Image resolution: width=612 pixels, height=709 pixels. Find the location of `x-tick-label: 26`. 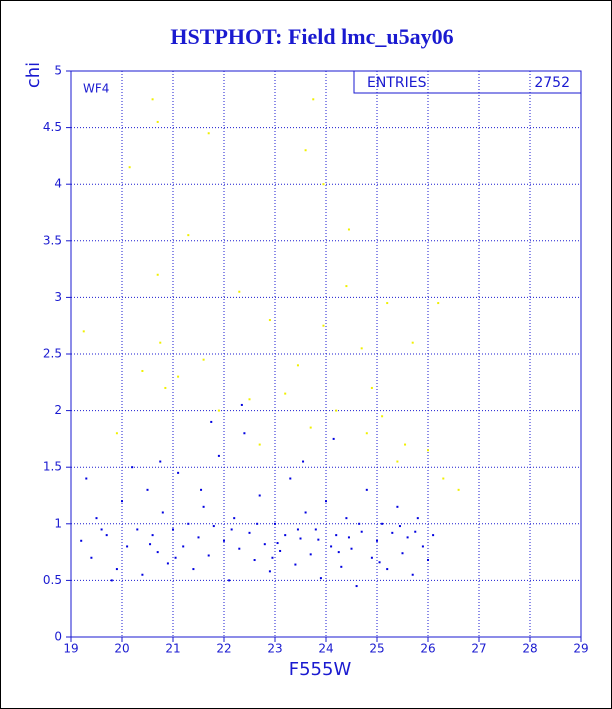

x-tick-label: 26 is located at coordinates (427, 649).